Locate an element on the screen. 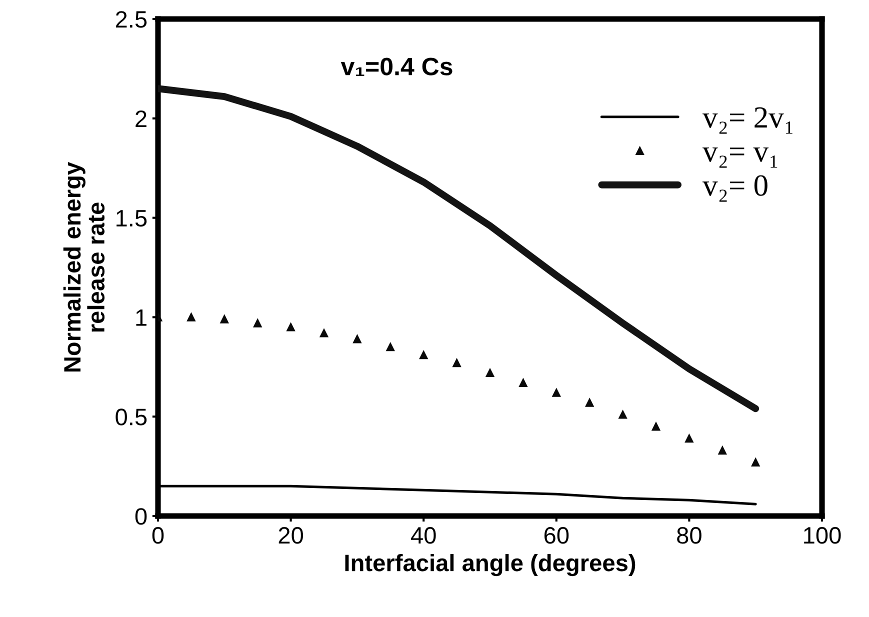  x-tick-label: 40 is located at coordinates (423, 535).